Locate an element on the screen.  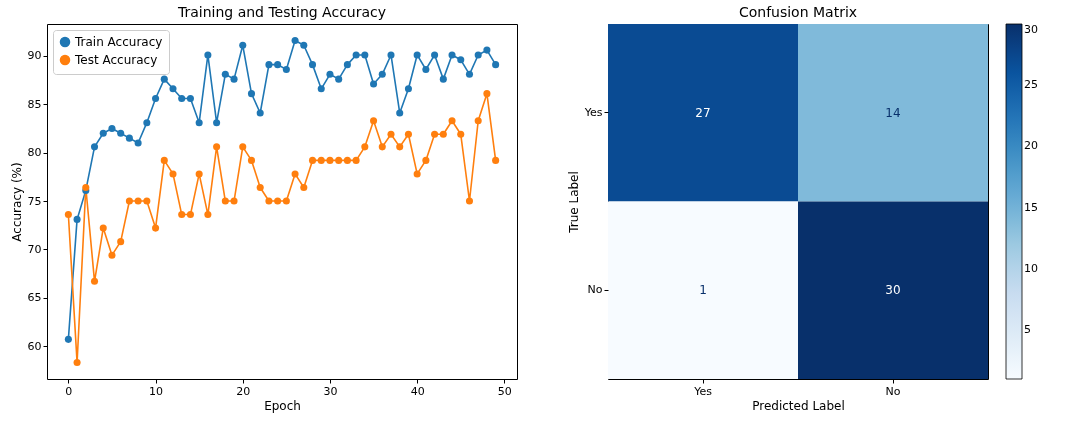
data-label: 1 is located at coordinates (703, 290).